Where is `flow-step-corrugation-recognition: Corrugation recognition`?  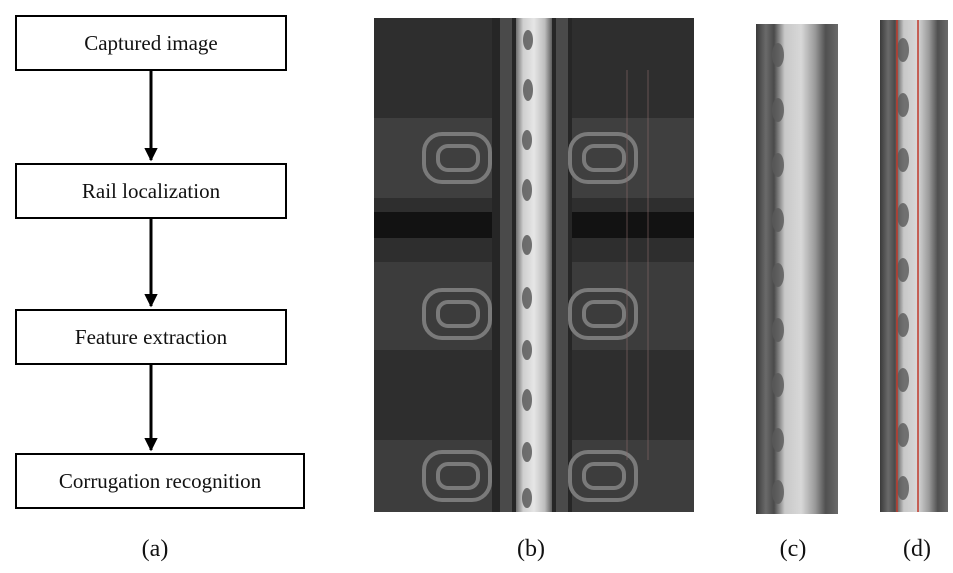 flow-step-corrugation-recognition: Corrugation recognition is located at coordinates (160, 481).